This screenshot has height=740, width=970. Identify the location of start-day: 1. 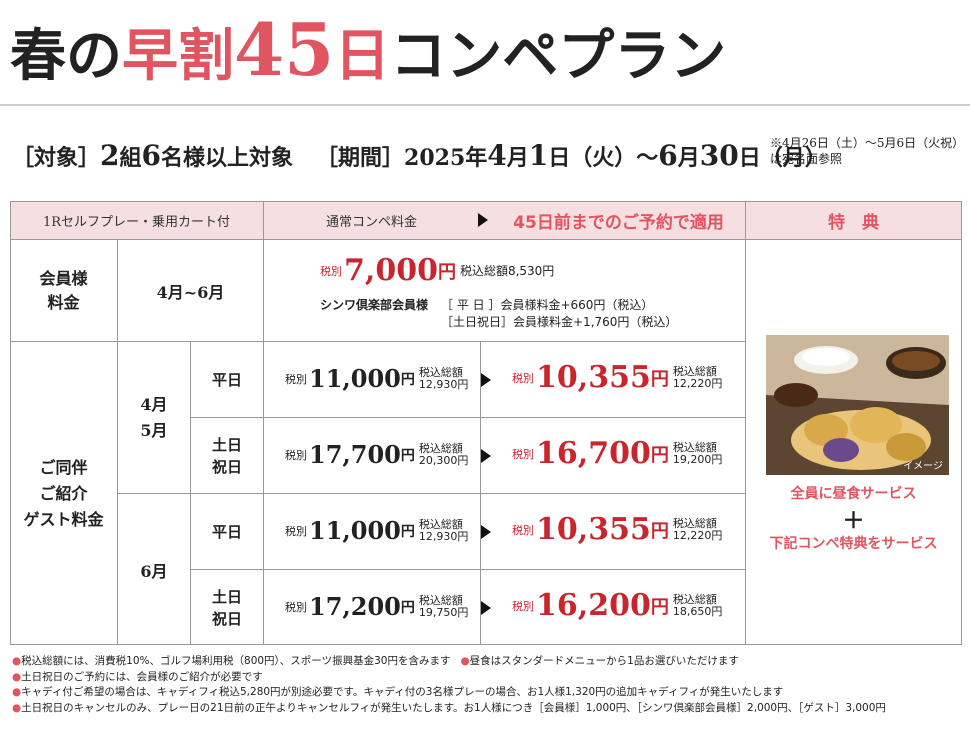
(538, 155).